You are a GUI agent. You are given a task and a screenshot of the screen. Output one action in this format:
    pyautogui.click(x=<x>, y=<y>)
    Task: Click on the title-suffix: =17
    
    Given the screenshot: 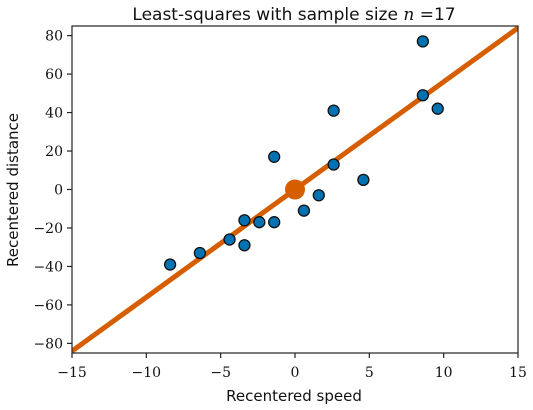 What is the action you would take?
    pyautogui.click(x=434, y=15)
    